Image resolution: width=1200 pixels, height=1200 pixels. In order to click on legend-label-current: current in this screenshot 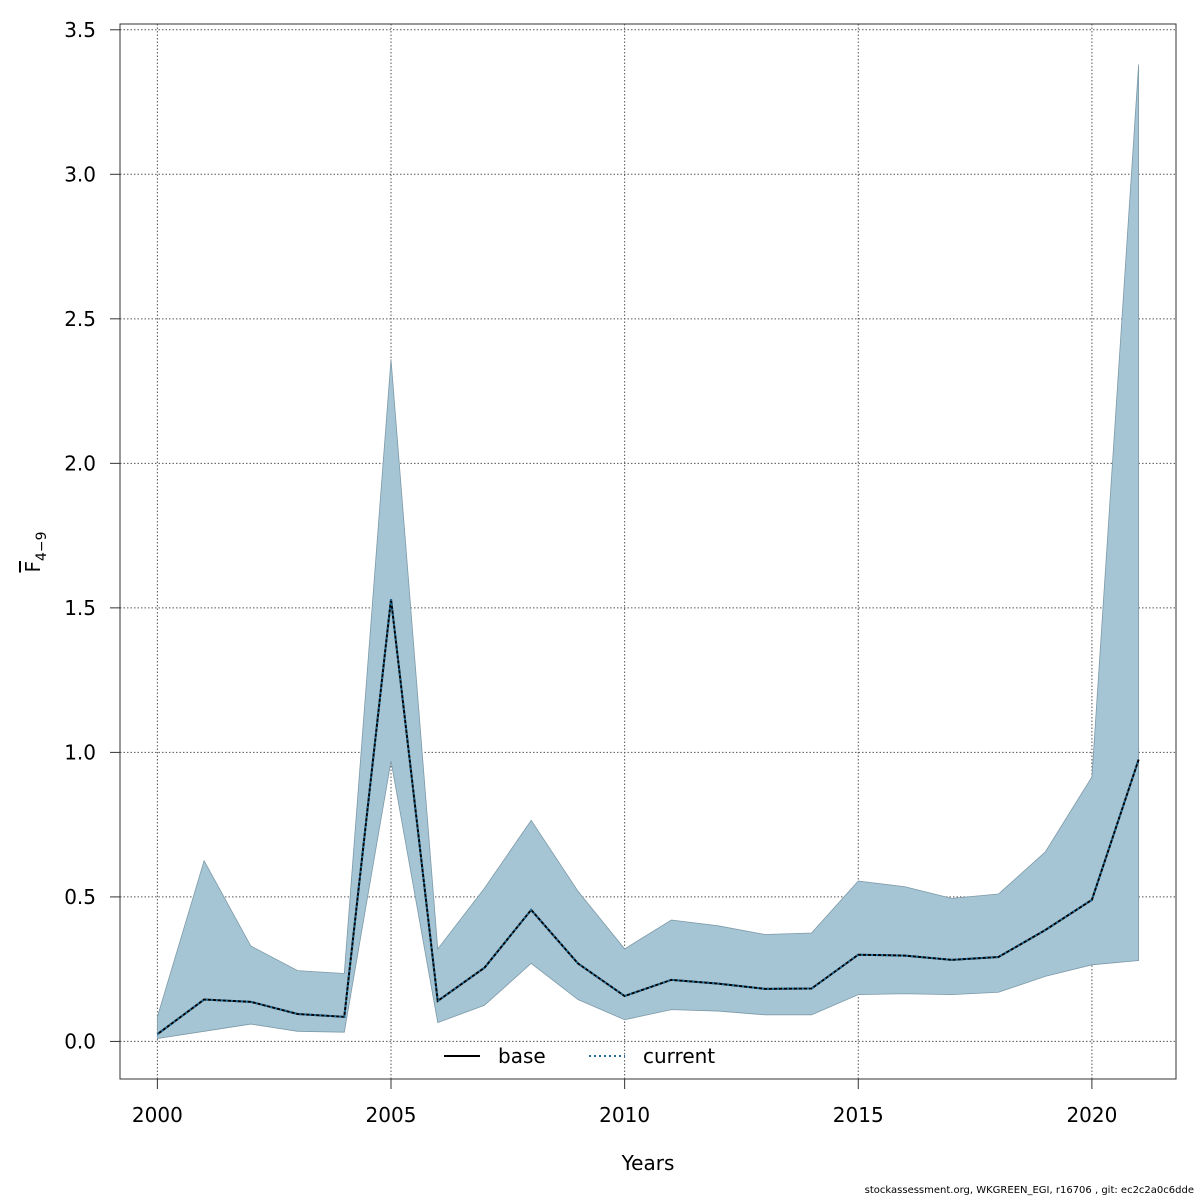, I will do `click(679, 1056)`.